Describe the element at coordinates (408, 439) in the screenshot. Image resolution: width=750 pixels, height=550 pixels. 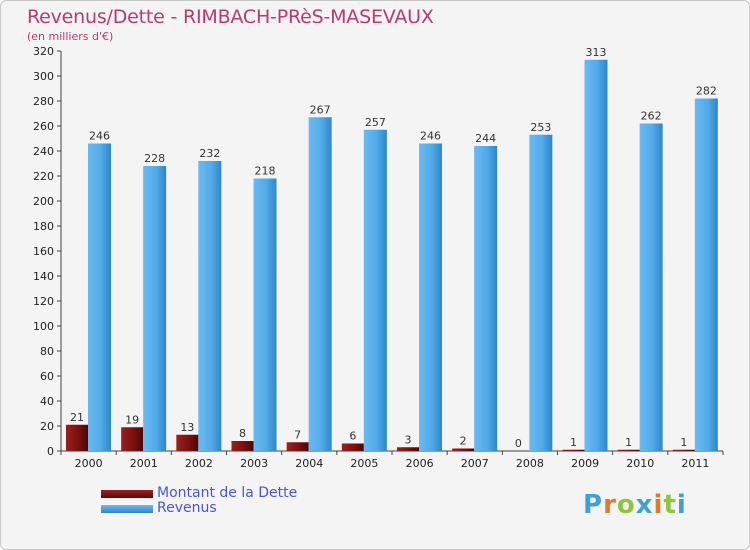
I see `data-label-dette: 3` at that location.